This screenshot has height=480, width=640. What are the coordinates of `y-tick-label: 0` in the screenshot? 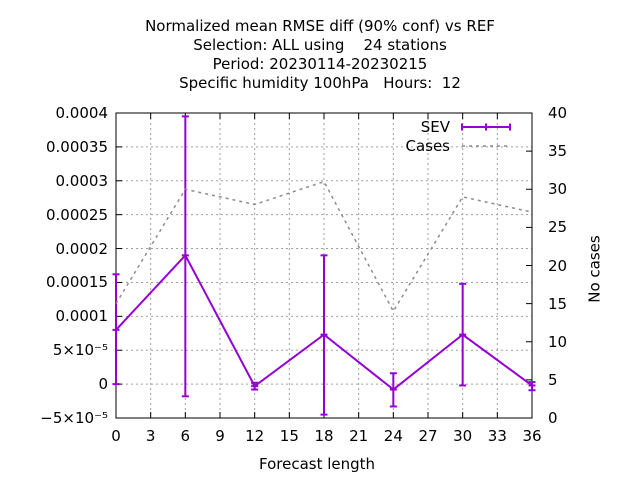 It's located at (103, 384).